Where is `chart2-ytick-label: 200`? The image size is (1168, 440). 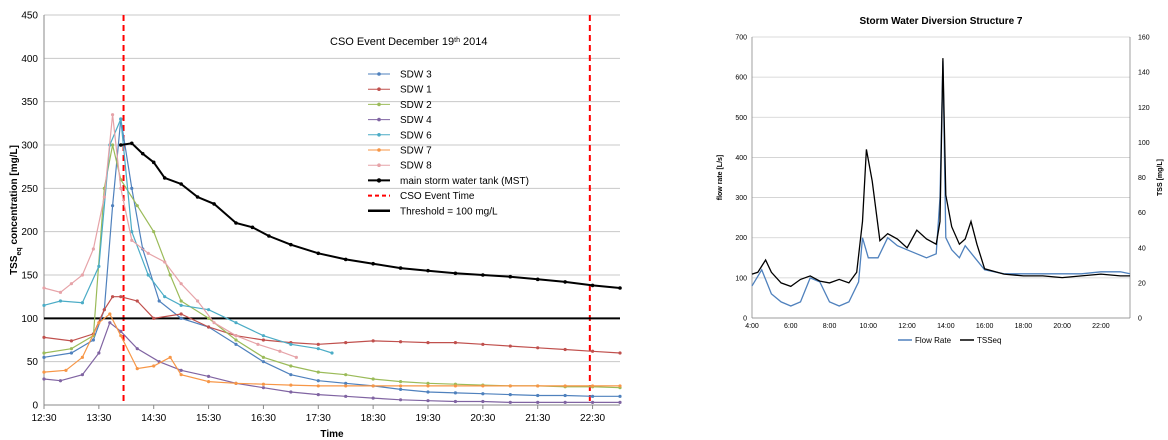
chart2-ytick-label: 200 is located at coordinates (741, 238).